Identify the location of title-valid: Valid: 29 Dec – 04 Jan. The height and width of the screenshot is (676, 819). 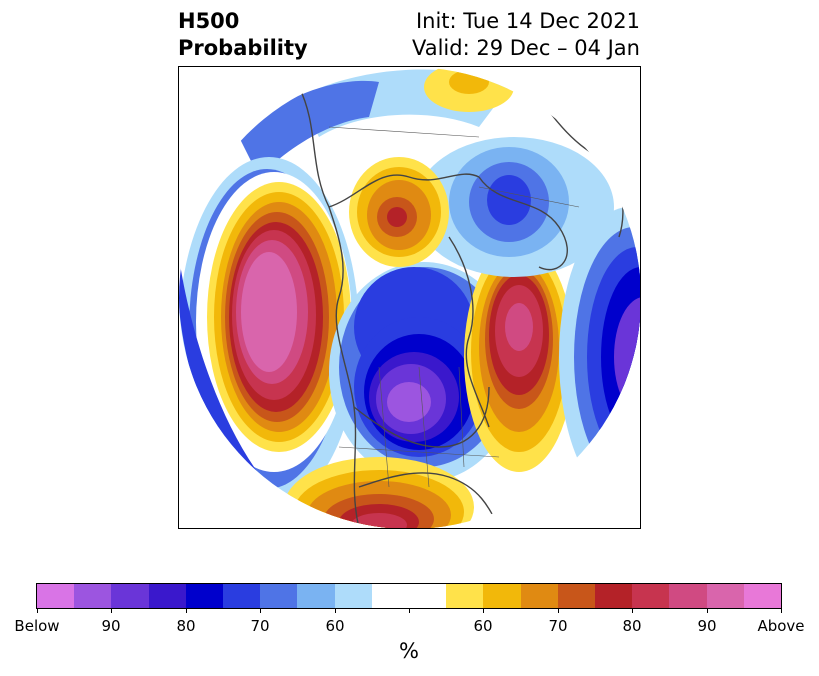
(525, 48).